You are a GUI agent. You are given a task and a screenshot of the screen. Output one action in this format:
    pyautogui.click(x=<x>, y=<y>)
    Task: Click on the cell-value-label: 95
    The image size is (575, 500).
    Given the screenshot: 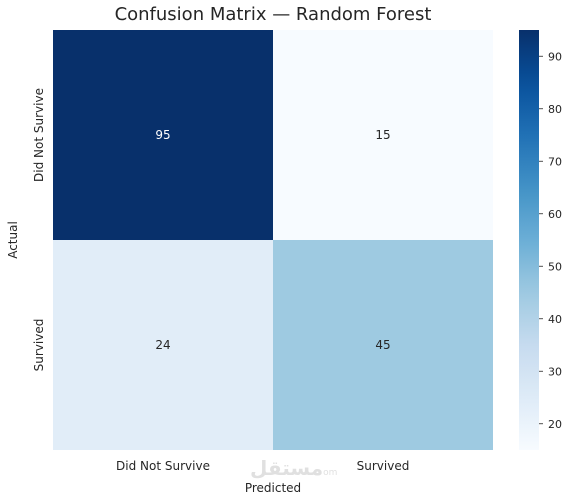 What is the action you would take?
    pyautogui.click(x=162, y=135)
    